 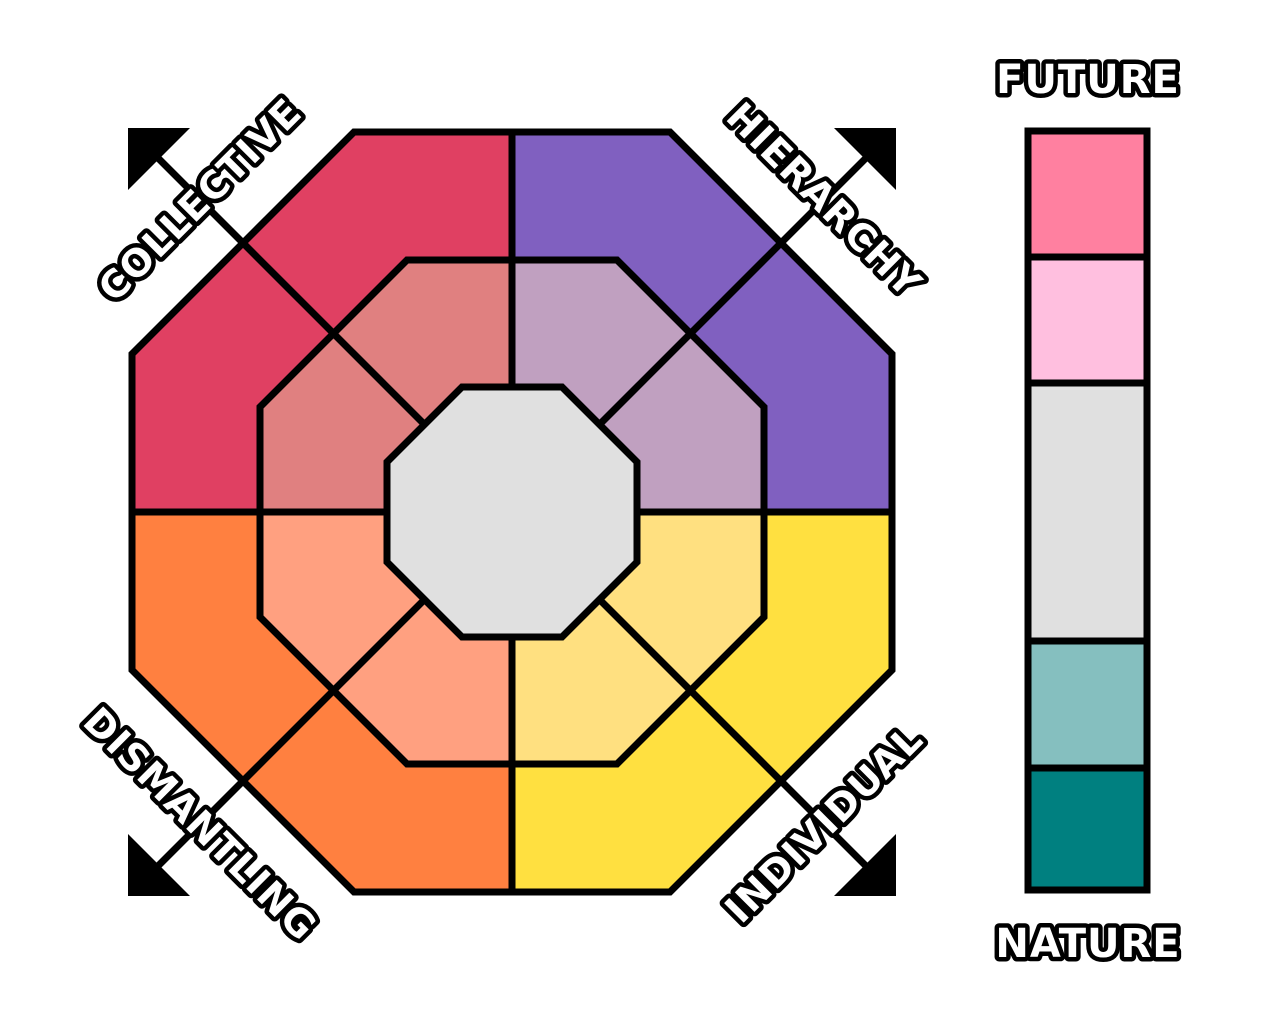 I want to click on arrow-bottom-left-icon, so click(x=159, y=865).